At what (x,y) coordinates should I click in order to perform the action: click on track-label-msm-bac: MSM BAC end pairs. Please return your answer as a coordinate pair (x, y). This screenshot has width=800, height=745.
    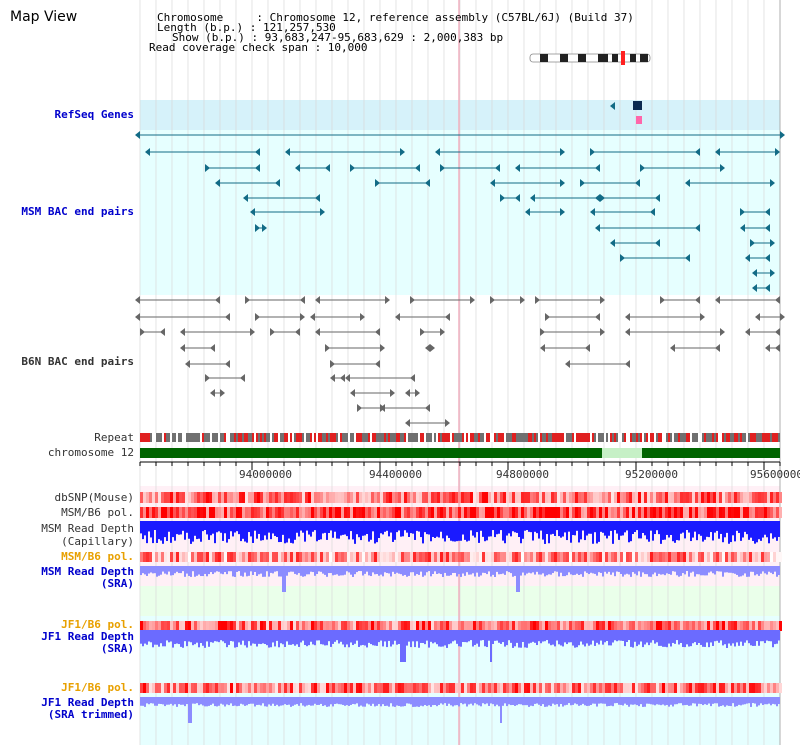
    Looking at the image, I should click on (77, 211).